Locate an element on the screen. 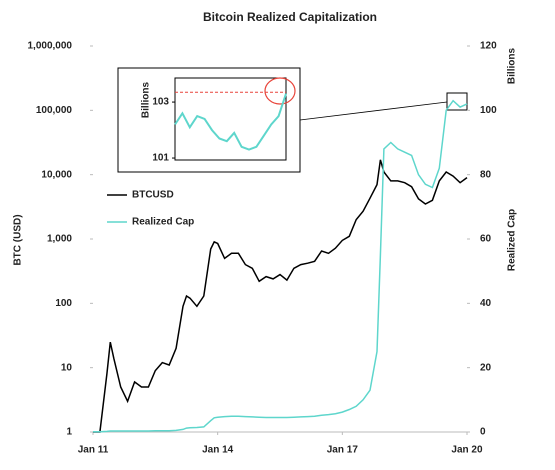 The height and width of the screenshot is (470, 555). x-tick-label: Jan 20 is located at coordinates (467, 450).